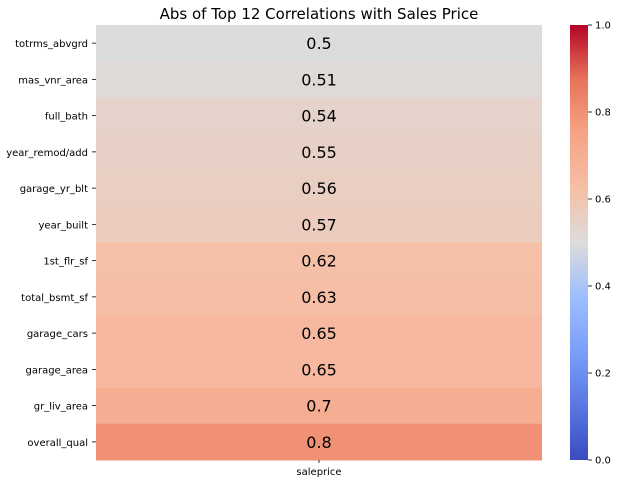 Image resolution: width=621 pixels, height=484 pixels. Describe the element at coordinates (61, 407) in the screenshot. I see `y-axis-label: gr_liv_area` at that location.